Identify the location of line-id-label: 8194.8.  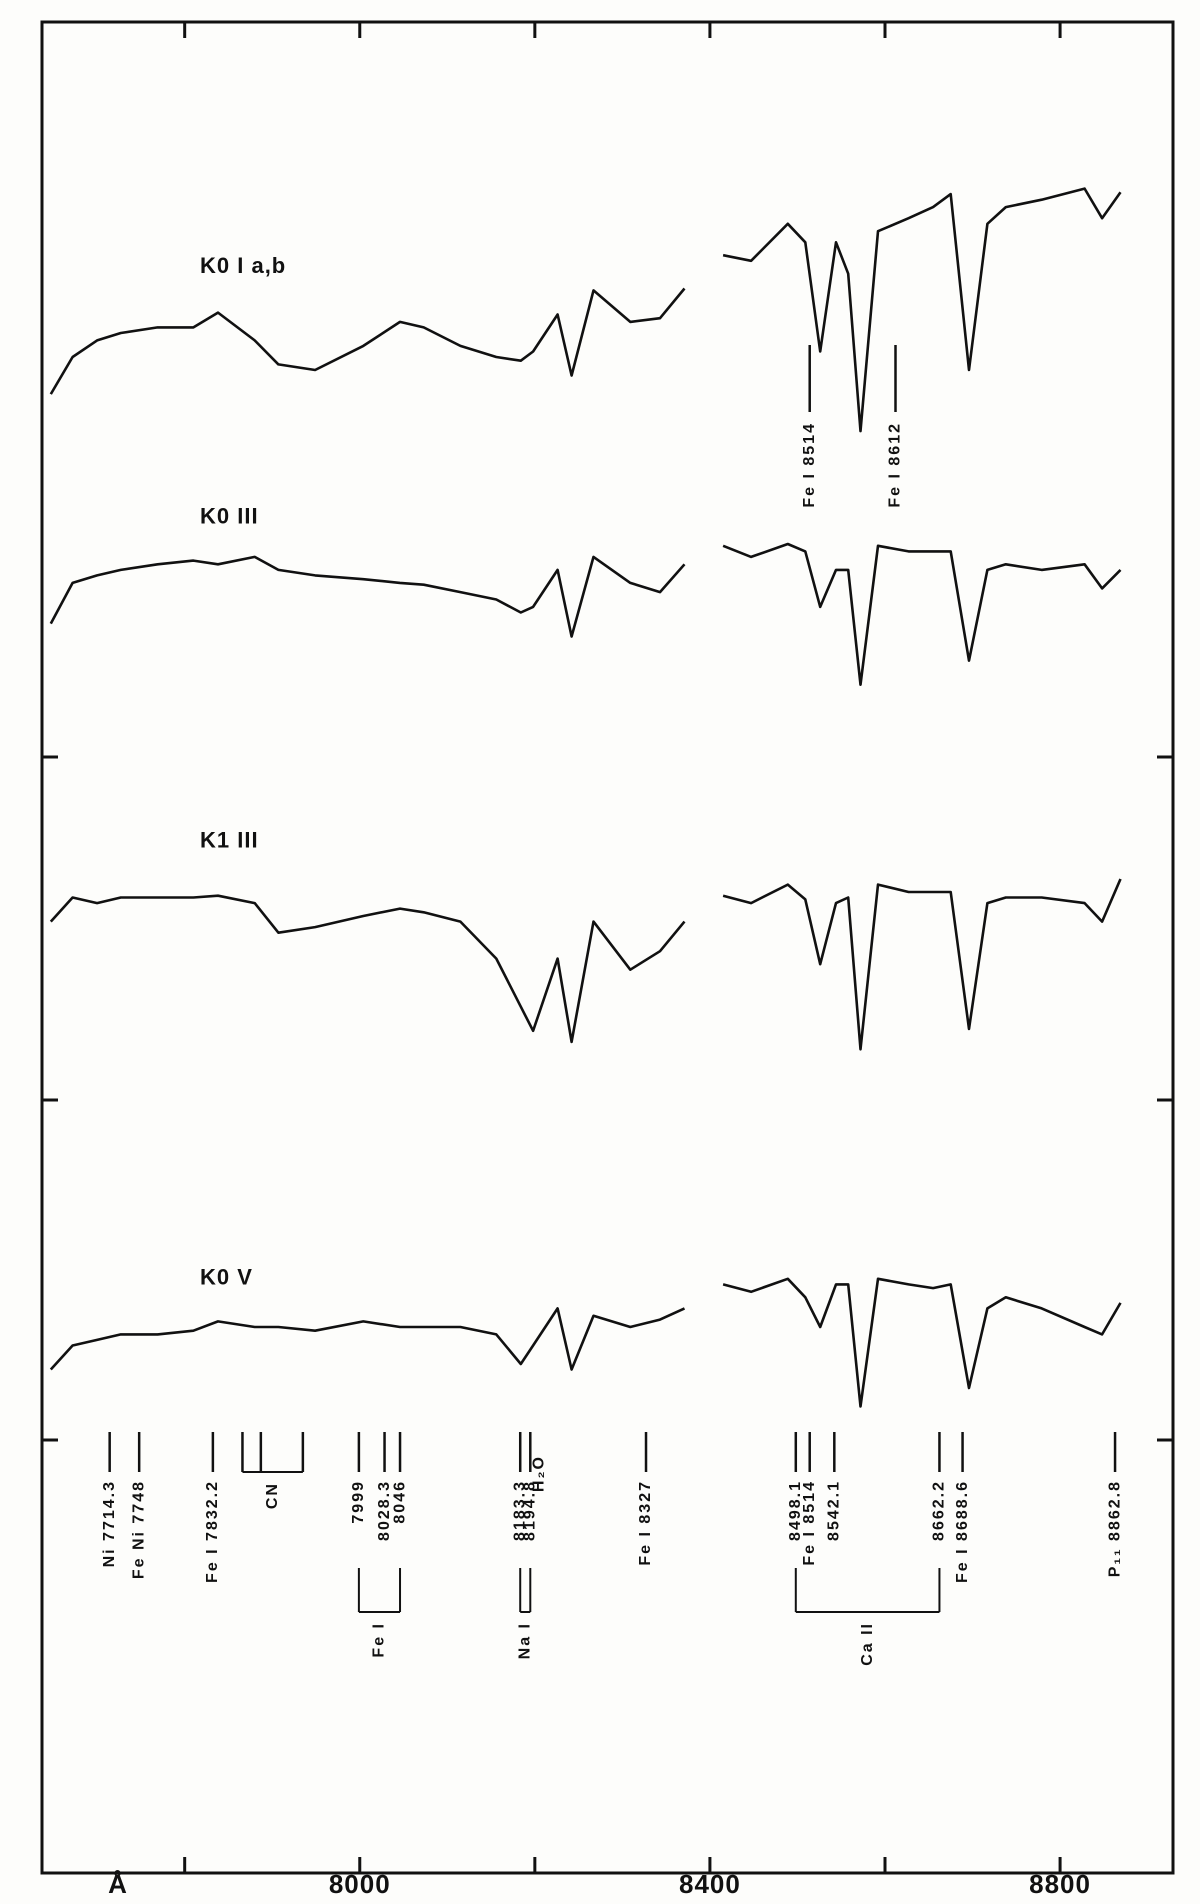
(530, 1510).